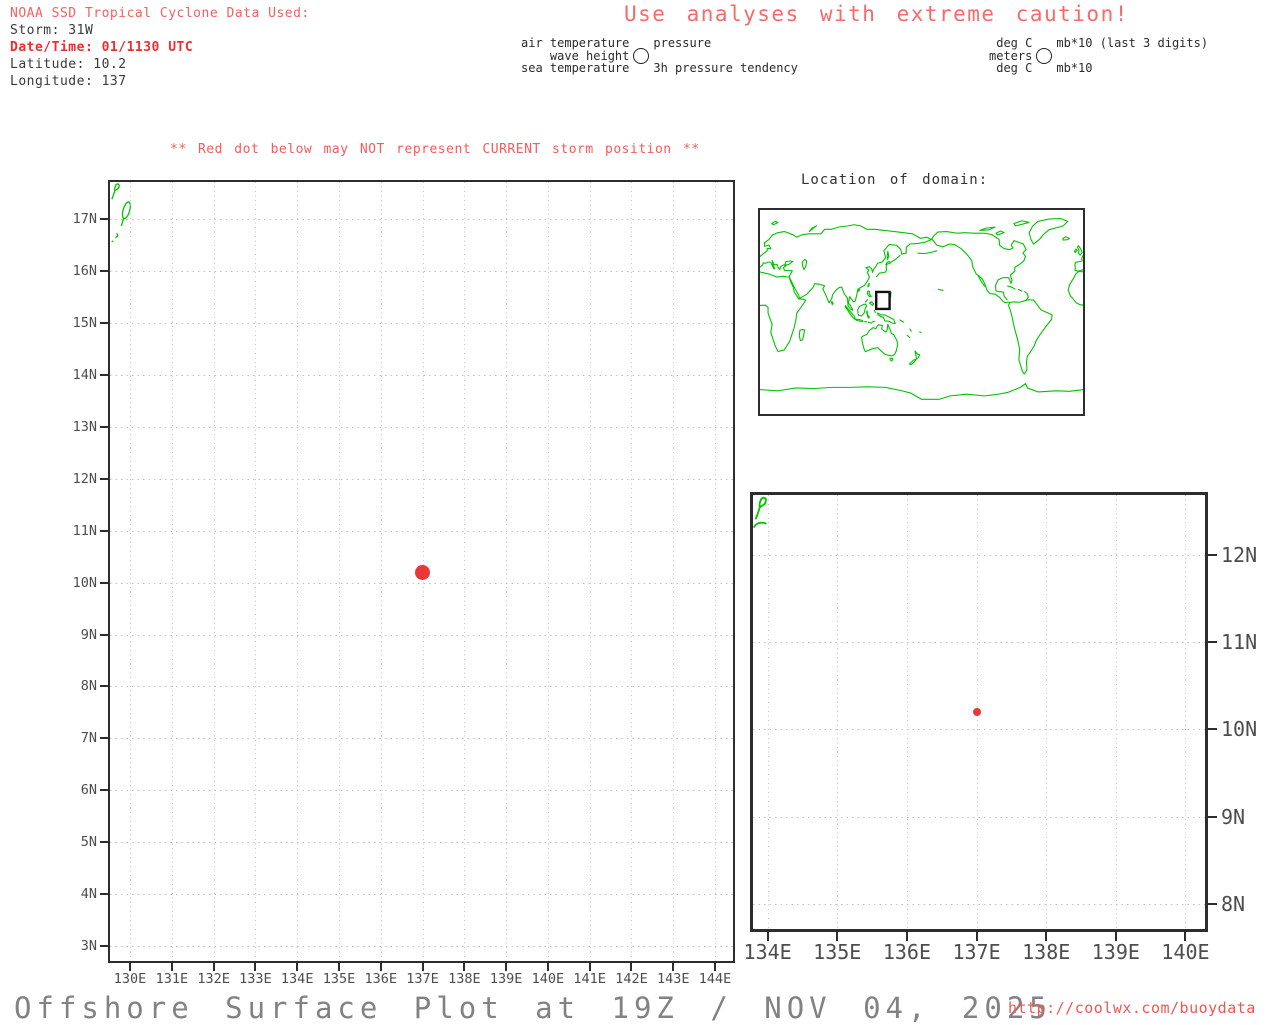 The width and height of the screenshot is (1280, 1025). I want to click on lat-tick-label: 14N, so click(84, 375).